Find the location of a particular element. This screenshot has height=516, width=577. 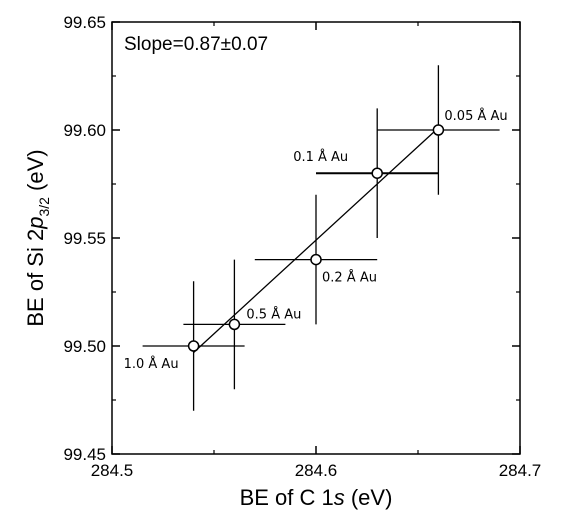

slope-annotation: Slope=0.87±0.07 is located at coordinates (196, 44).